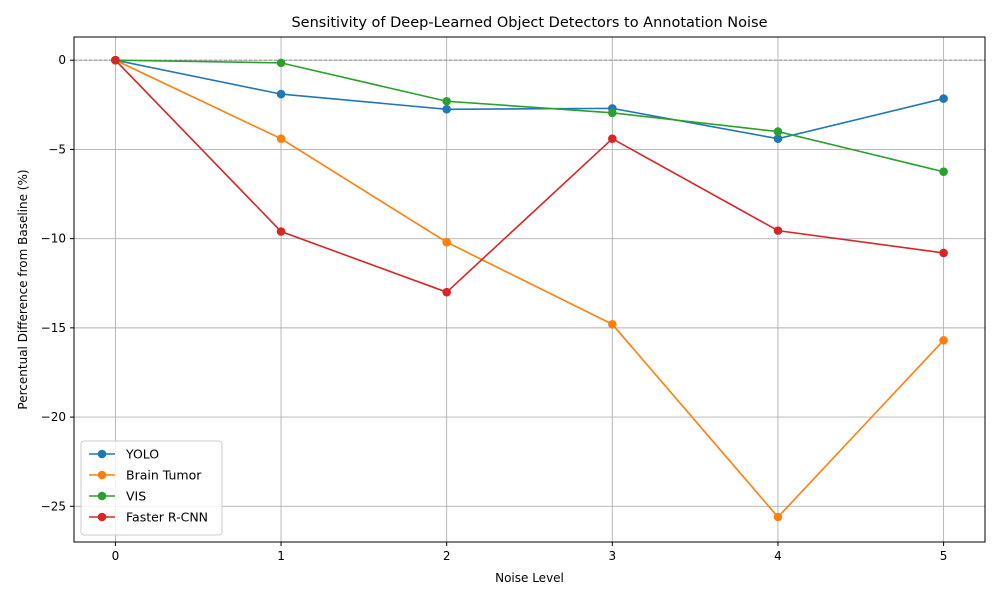 This screenshot has height=600, width=1000. I want to click on x-tick-label: 5, so click(944, 556).